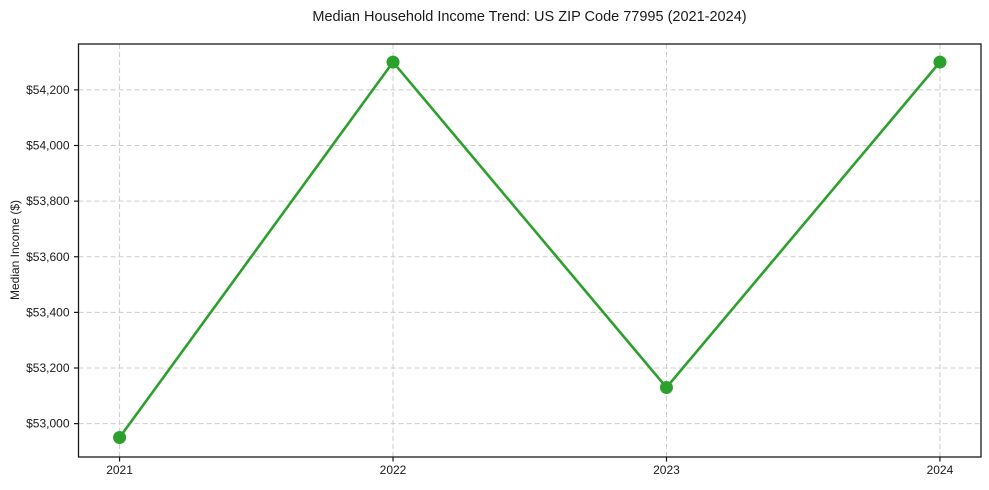  I want to click on y-tick-label: $53,600, so click(48, 257).